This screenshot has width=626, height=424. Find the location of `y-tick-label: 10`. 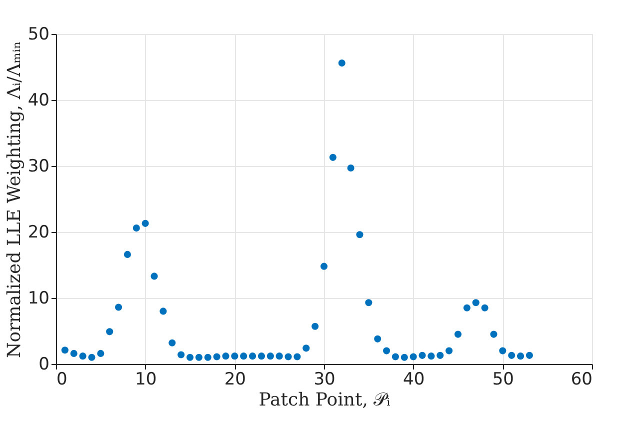

y-tick-label: 10 is located at coordinates (39, 298).